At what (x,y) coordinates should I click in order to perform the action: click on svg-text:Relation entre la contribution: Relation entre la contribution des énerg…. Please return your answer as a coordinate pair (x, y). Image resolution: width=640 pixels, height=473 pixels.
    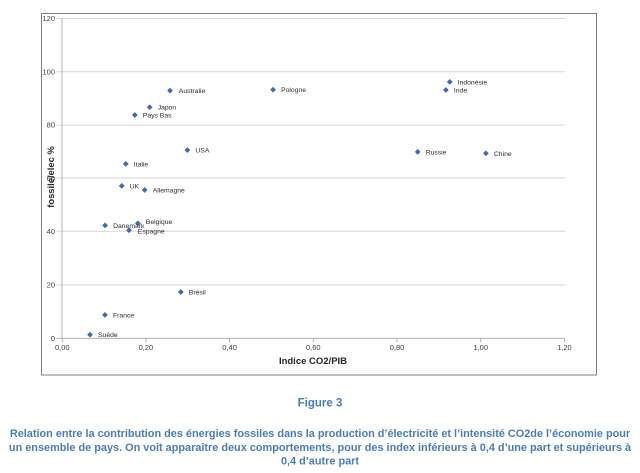
    Looking at the image, I should click on (320, 434).